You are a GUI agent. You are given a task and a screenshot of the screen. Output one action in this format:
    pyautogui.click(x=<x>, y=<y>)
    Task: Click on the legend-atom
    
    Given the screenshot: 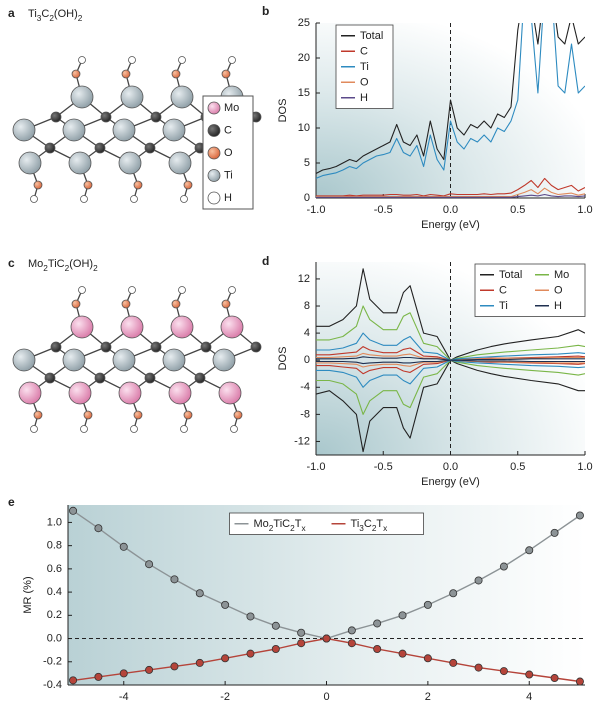 What is the action you would take?
    pyautogui.click(x=214, y=175)
    